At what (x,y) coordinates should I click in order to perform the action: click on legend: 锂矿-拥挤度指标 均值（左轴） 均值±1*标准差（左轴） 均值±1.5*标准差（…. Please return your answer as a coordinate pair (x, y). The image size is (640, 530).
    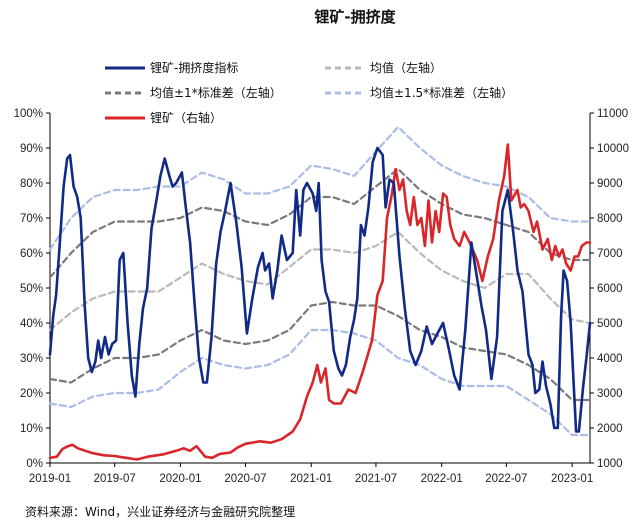
    Looking at the image, I should click on (309, 92).